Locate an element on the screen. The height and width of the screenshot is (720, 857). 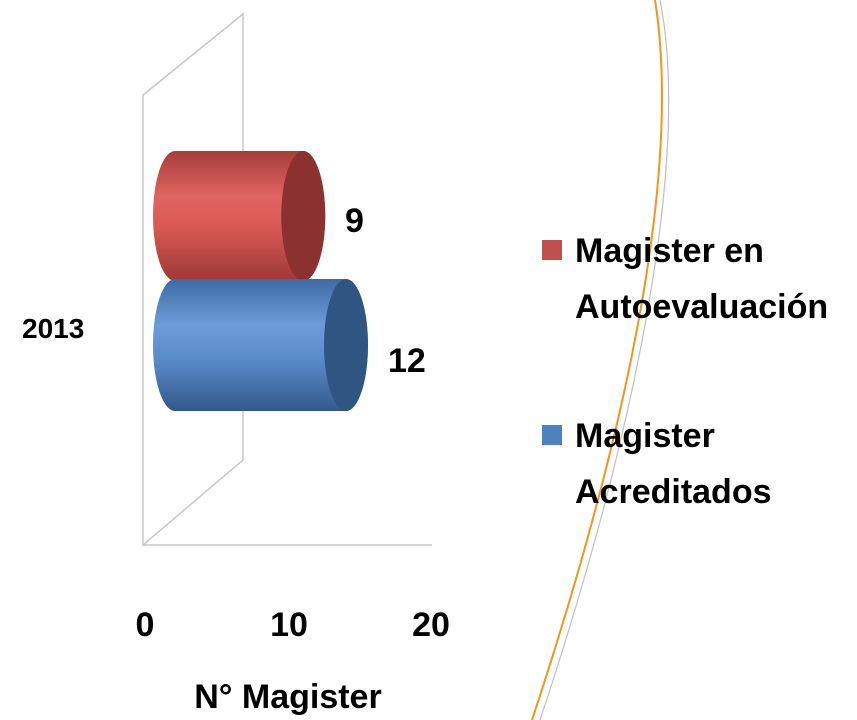
legend-swatch-acreditados is located at coordinates (552, 435).